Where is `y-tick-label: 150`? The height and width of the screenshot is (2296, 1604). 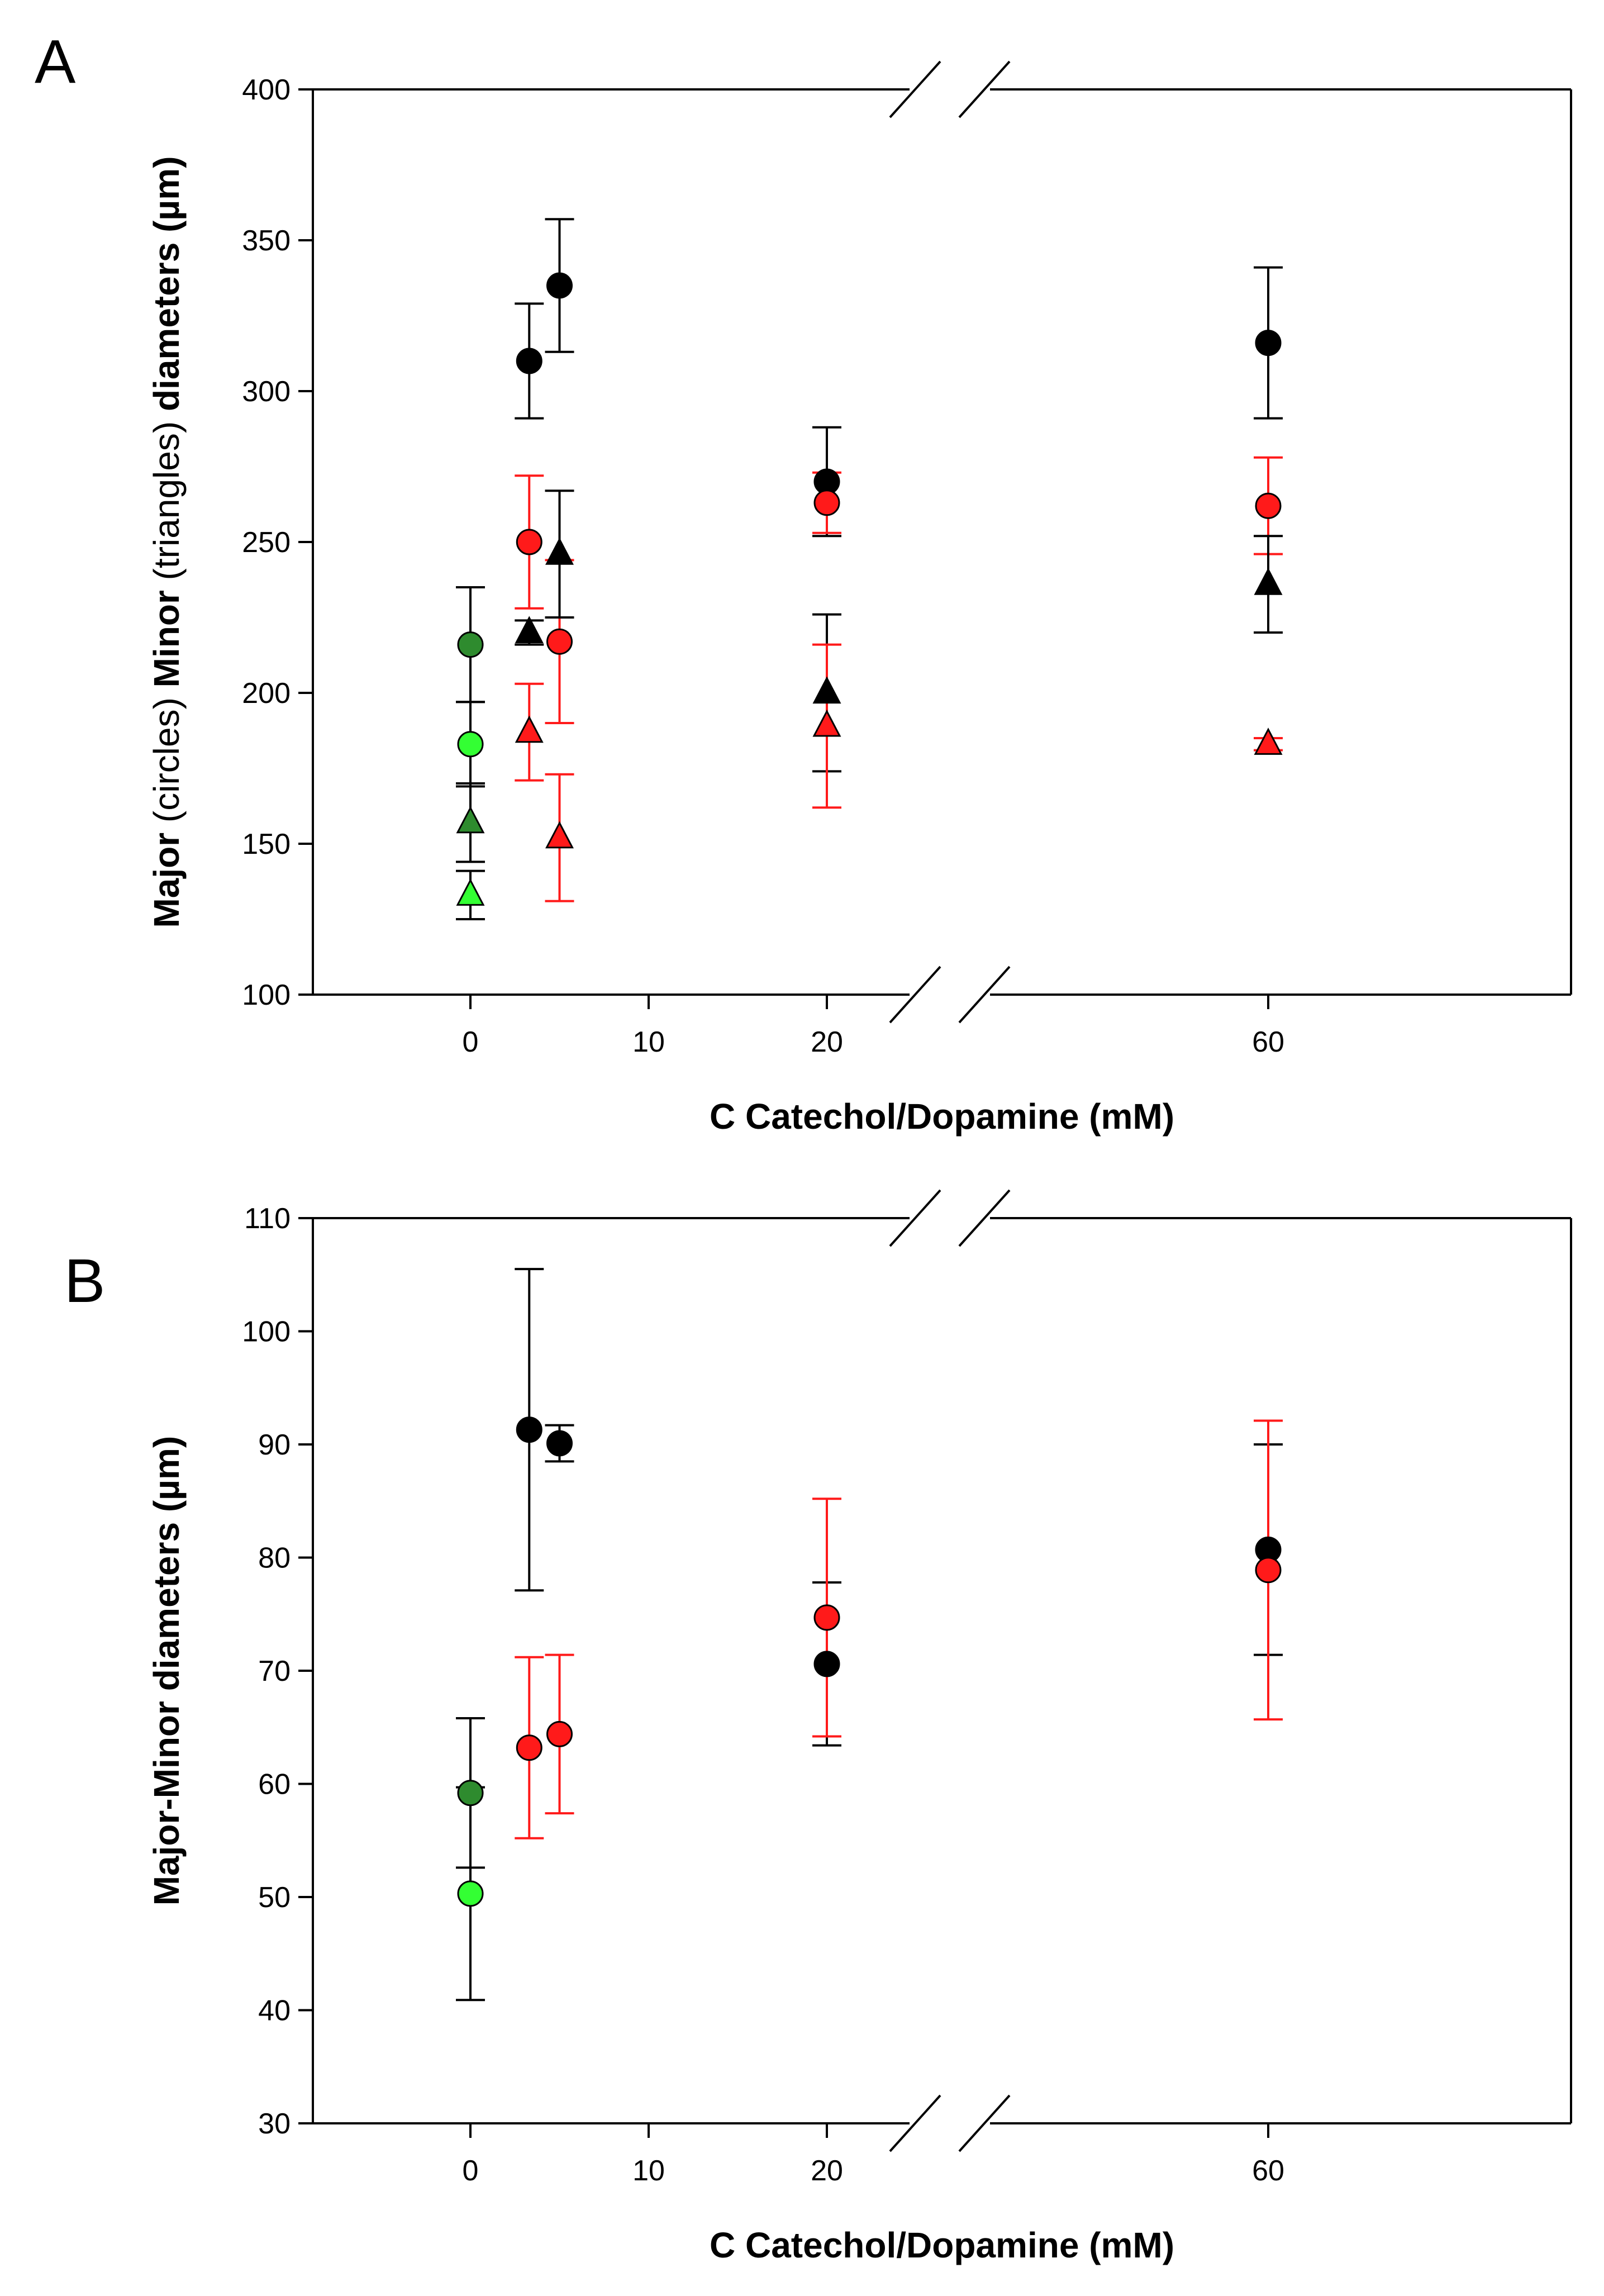 y-tick-label: 150 is located at coordinates (266, 844).